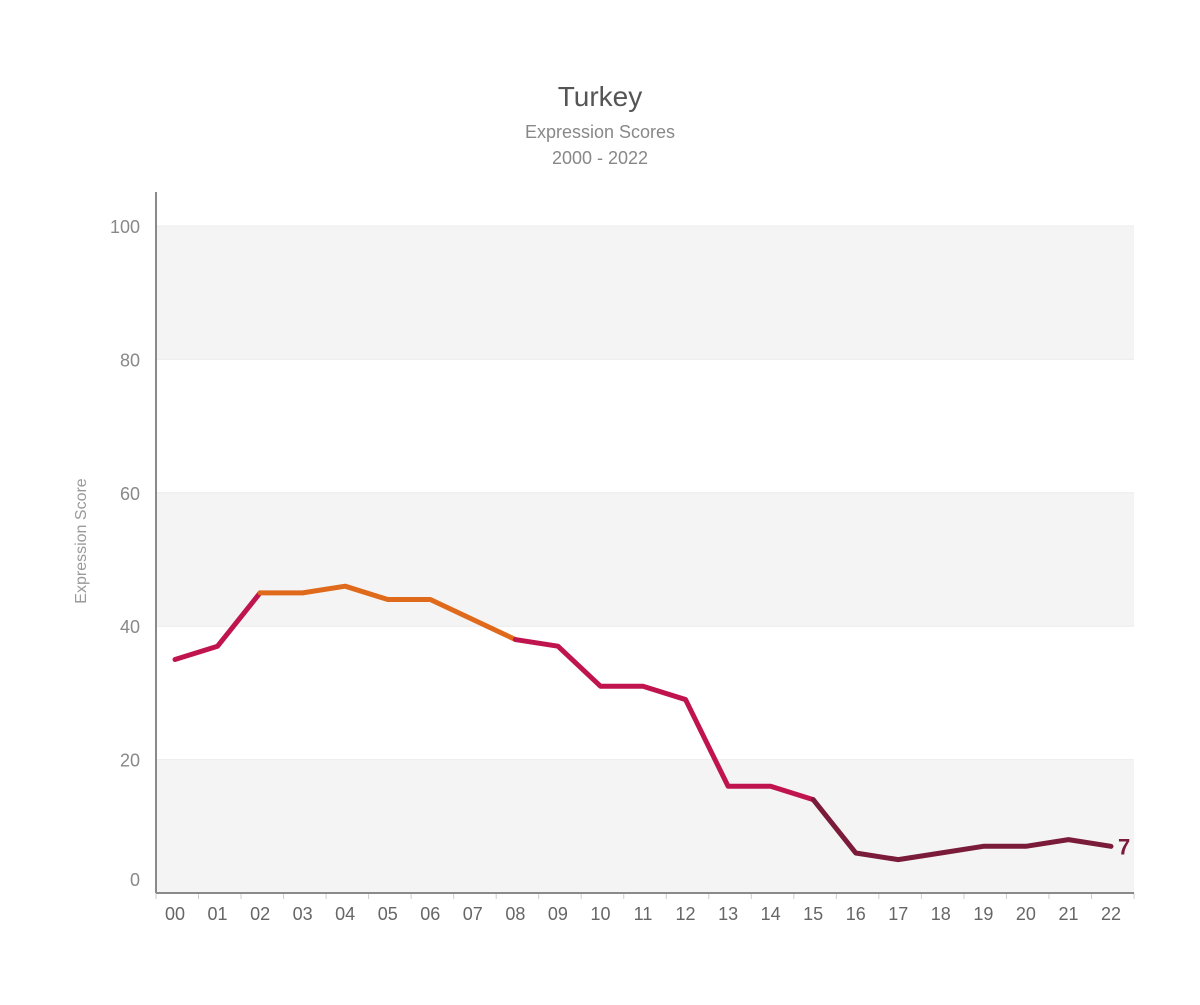 The height and width of the screenshot is (1005, 1200). I want to click on x-tick-label: 11, so click(643, 914).